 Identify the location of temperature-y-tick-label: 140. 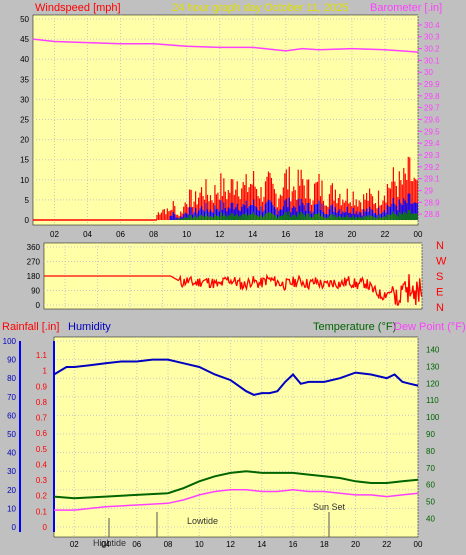
(433, 349).